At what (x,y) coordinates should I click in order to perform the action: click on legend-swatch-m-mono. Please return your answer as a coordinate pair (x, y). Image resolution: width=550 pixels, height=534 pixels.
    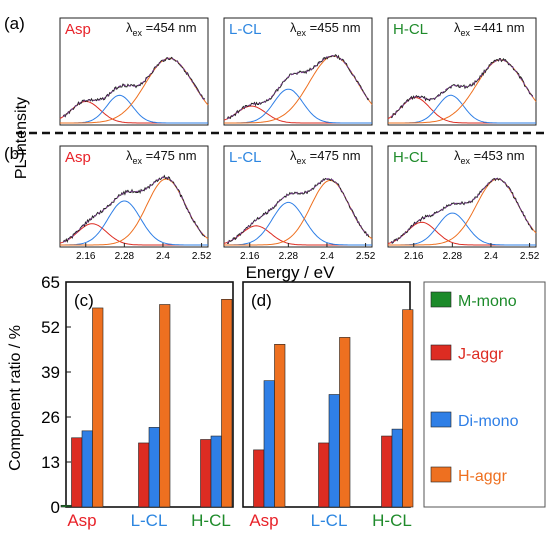
    Looking at the image, I should click on (441, 299).